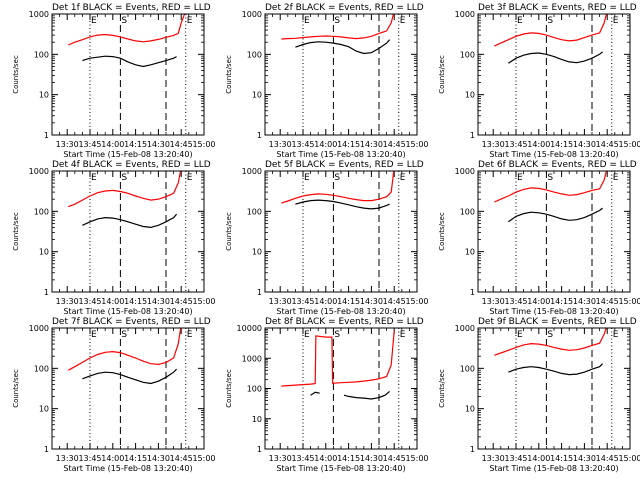  Describe the element at coordinates (557, 322) in the screenshot. I see `chart-title: Det 9f BLACK = Events, RED = LLD` at that location.